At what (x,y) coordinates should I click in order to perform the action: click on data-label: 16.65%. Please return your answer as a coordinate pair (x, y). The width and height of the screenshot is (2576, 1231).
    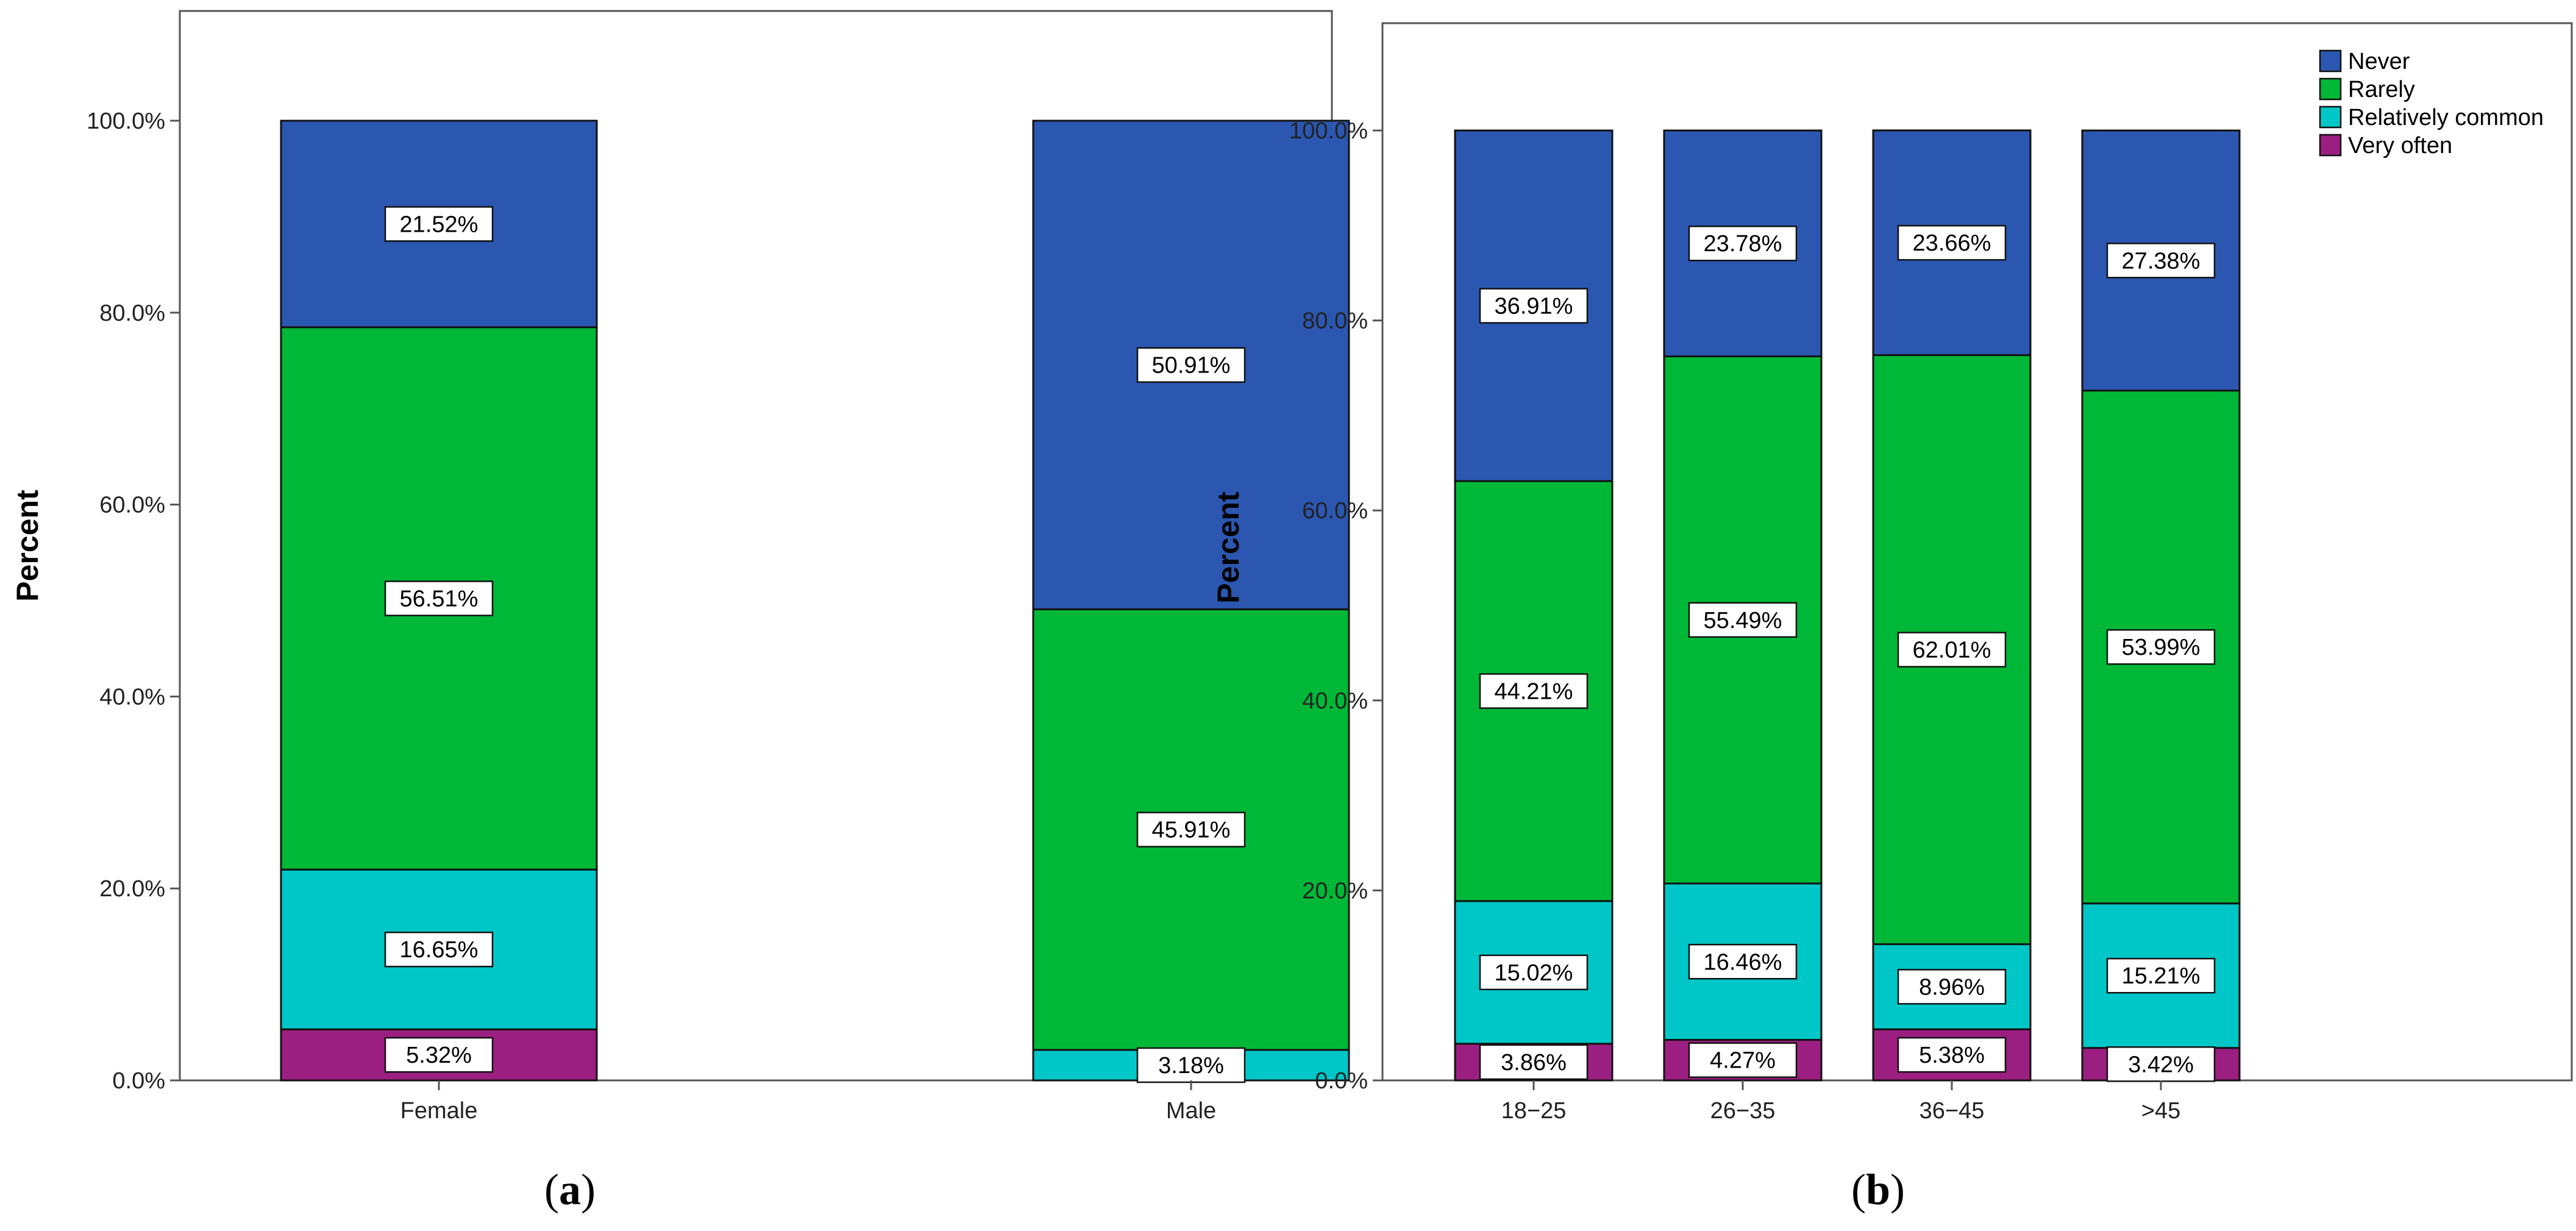
    Looking at the image, I should click on (439, 950).